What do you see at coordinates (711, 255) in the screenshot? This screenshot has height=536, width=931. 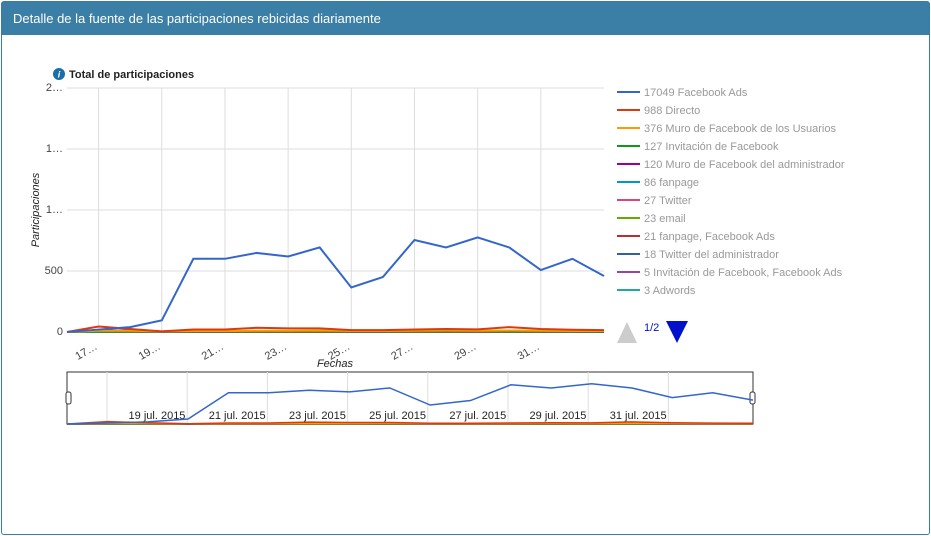 I see `legend-label: 18 Twitter del administrador` at bounding box center [711, 255].